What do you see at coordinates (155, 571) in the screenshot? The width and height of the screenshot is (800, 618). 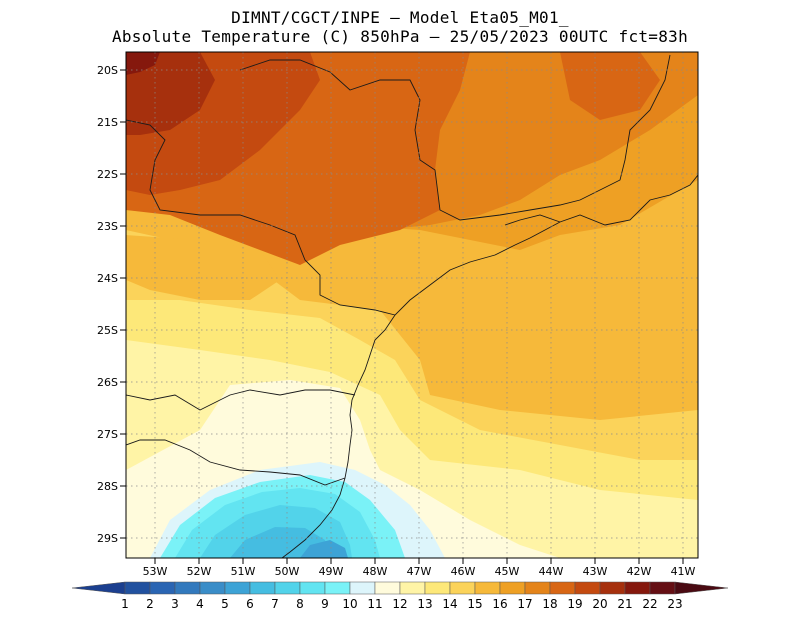 I see `lon-label: 53W` at bounding box center [155, 571].